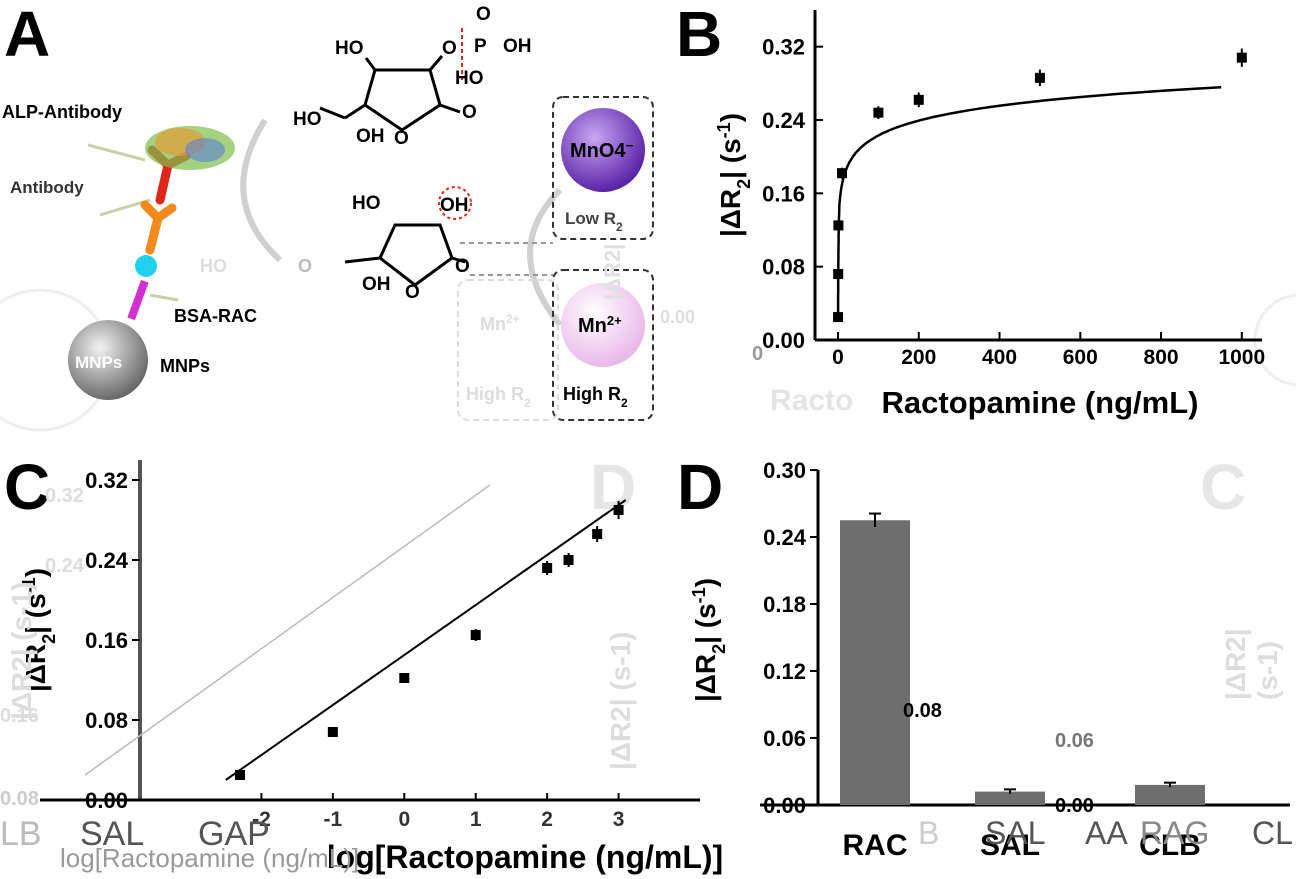 Image resolution: width=1296 pixels, height=879 pixels. Describe the element at coordinates (108, 360) in the screenshot. I see `mnp-sphere` at that location.